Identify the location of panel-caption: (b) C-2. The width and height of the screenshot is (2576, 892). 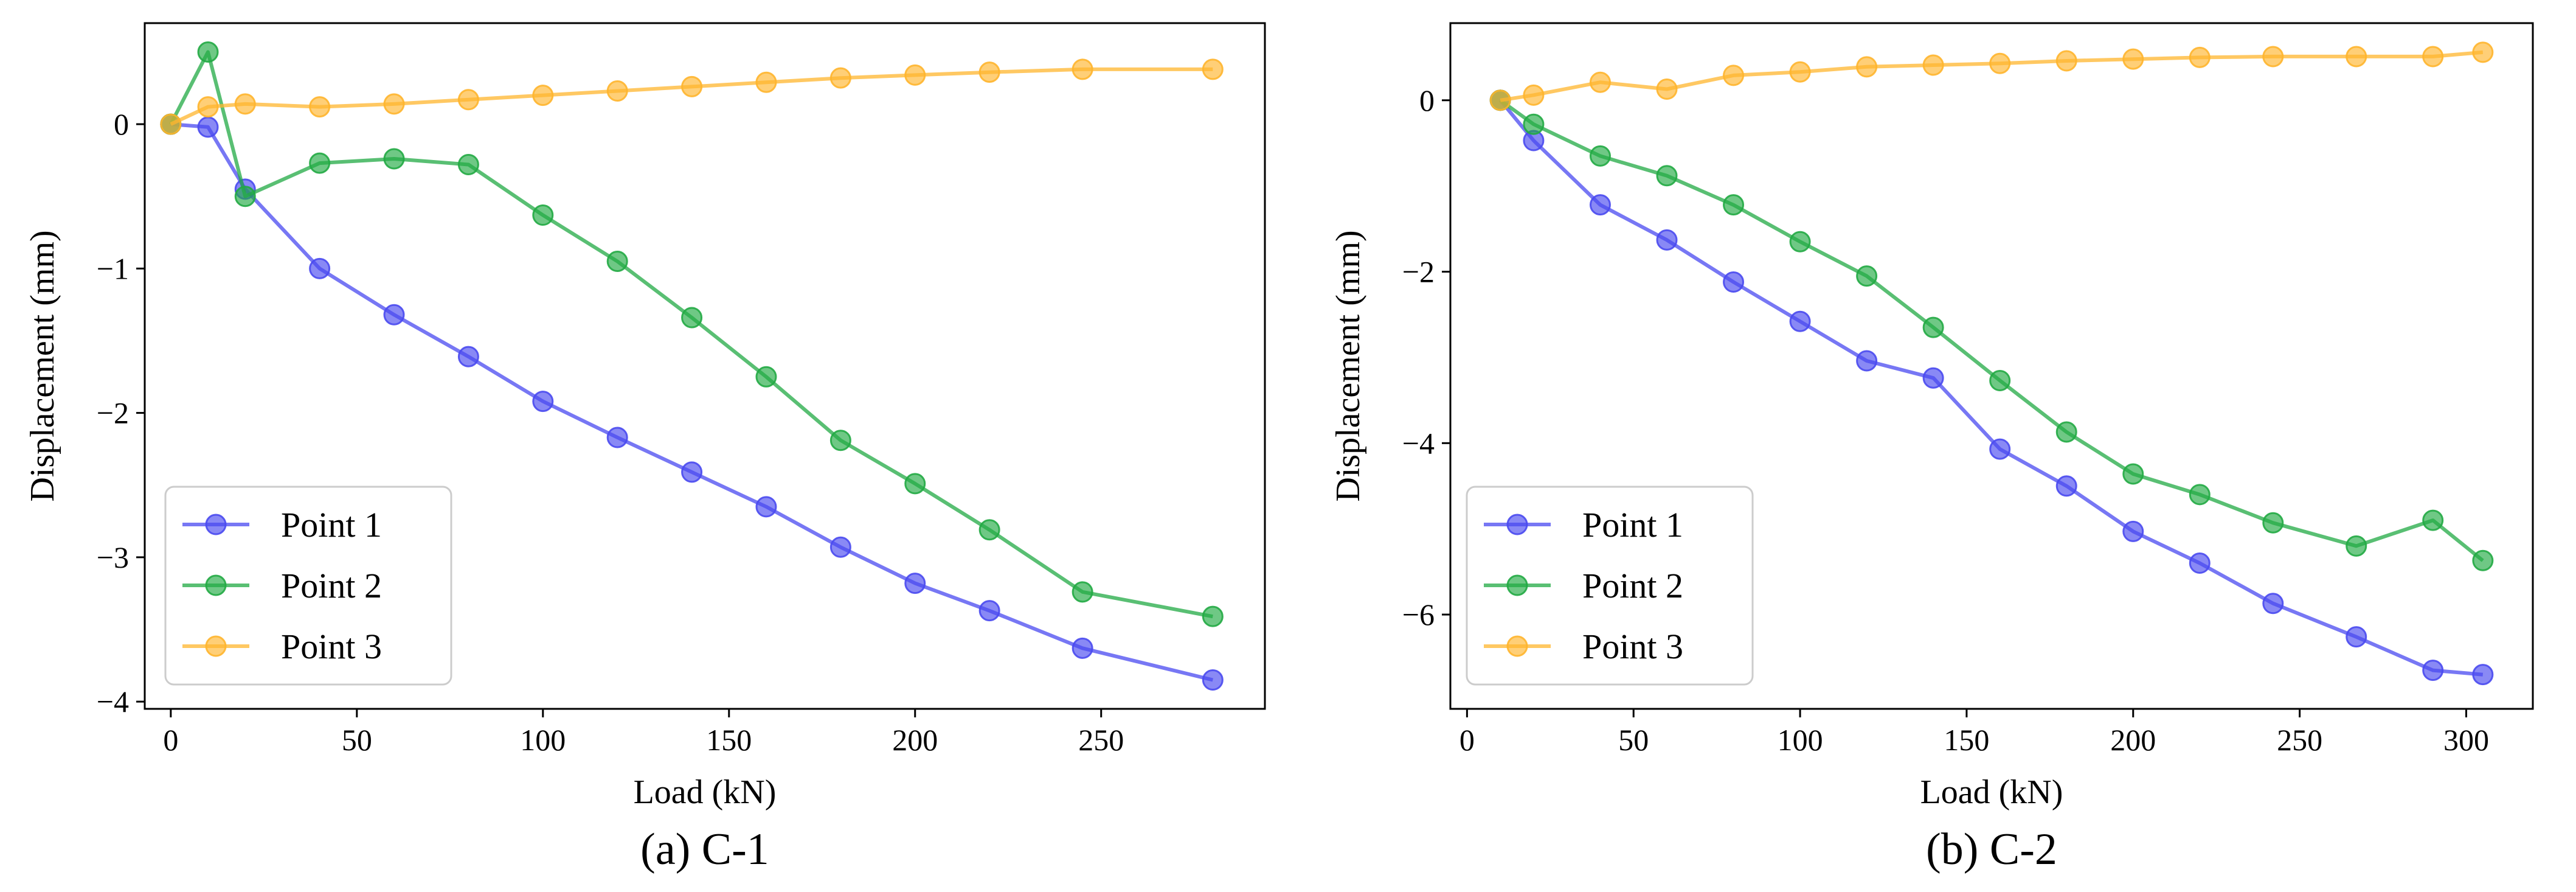
(1991, 849).